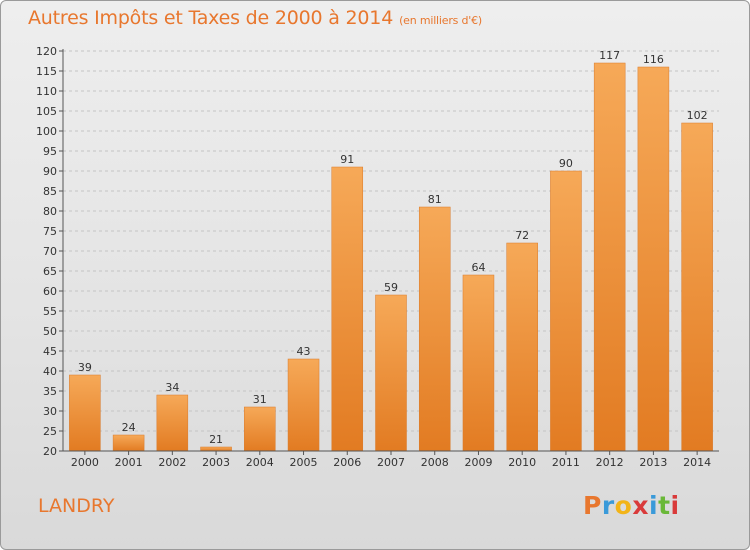 The width and height of the screenshot is (750, 550). What do you see at coordinates (664, 505) in the screenshot?
I see `logo-letter: t` at bounding box center [664, 505].